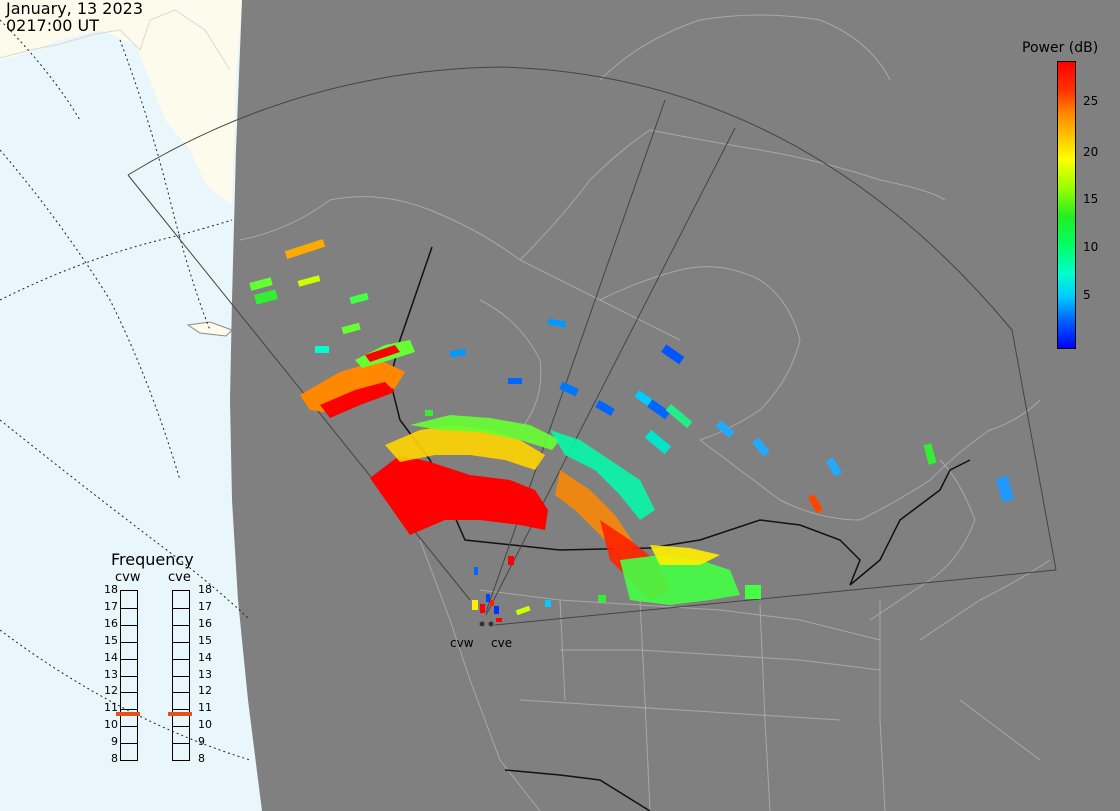 The height and width of the screenshot is (811, 1120). I want to click on frequency-gauge-cvw, so click(129, 675).